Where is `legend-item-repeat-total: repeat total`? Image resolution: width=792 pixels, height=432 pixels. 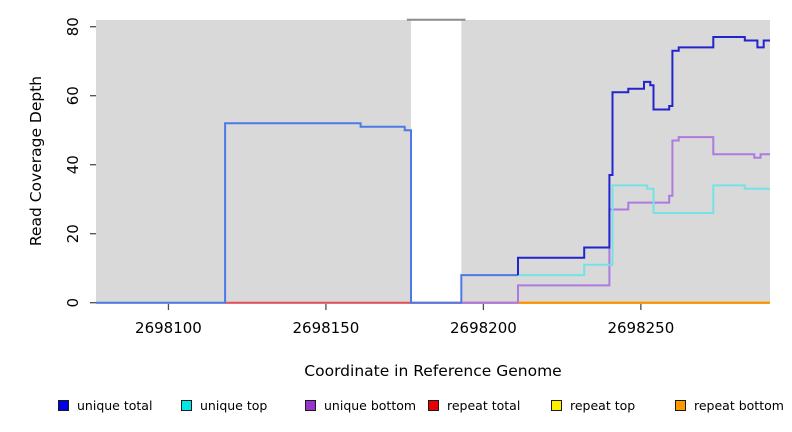 legend-item-repeat-total: repeat total is located at coordinates (474, 405).